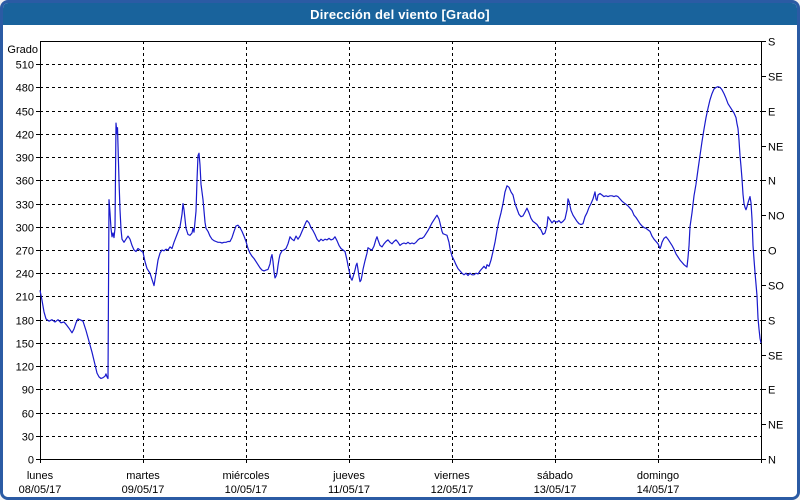  What do you see at coordinates (25, 252) in the screenshot?
I see `left-axis-label: 270` at bounding box center [25, 252].